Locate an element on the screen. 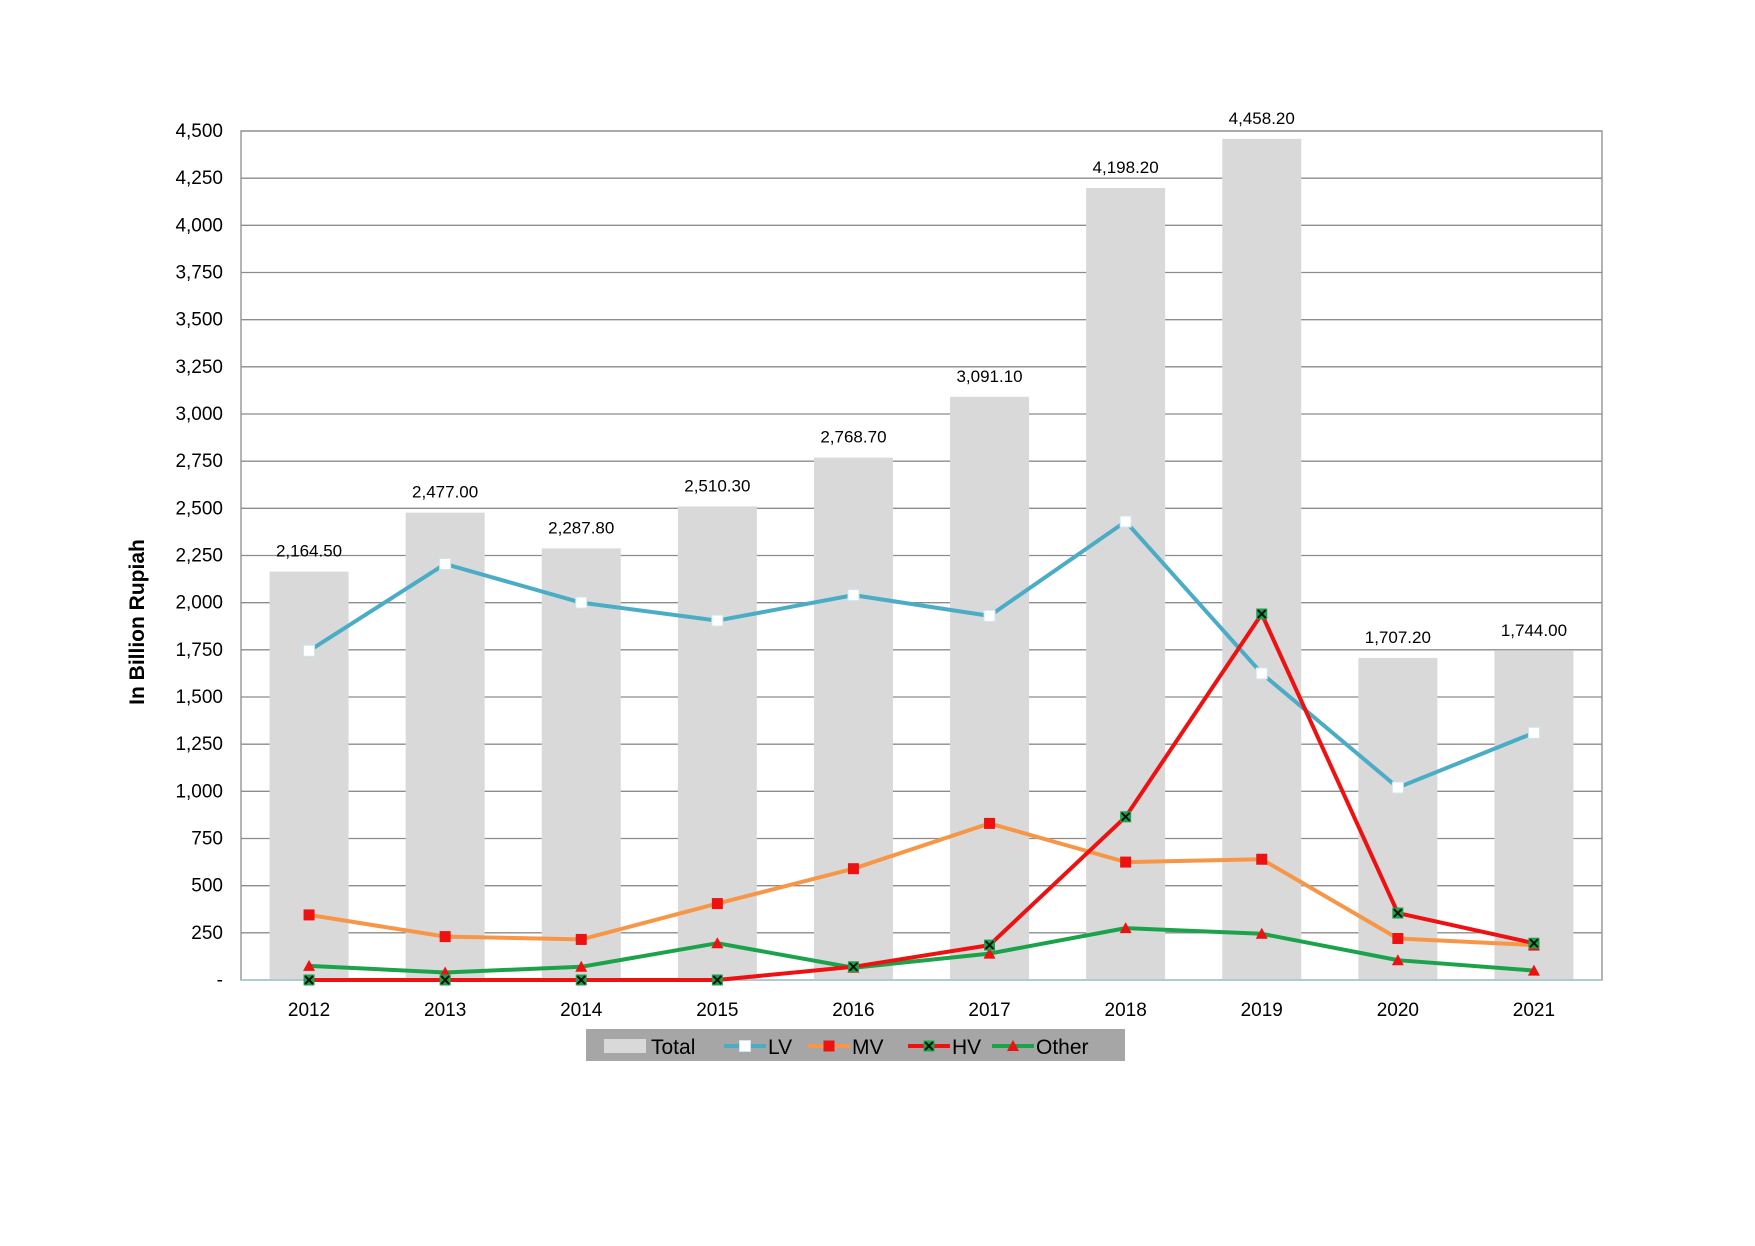  x-tick-label: 2021 is located at coordinates (1534, 1010).